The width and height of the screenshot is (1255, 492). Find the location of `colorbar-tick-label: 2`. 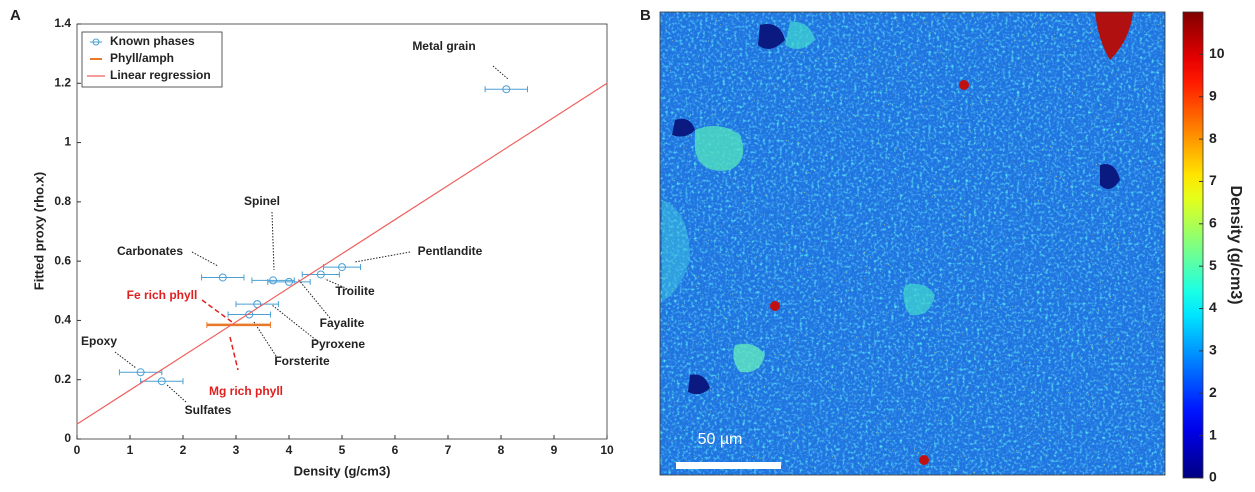

colorbar-tick-label: 2 is located at coordinates (1213, 392).